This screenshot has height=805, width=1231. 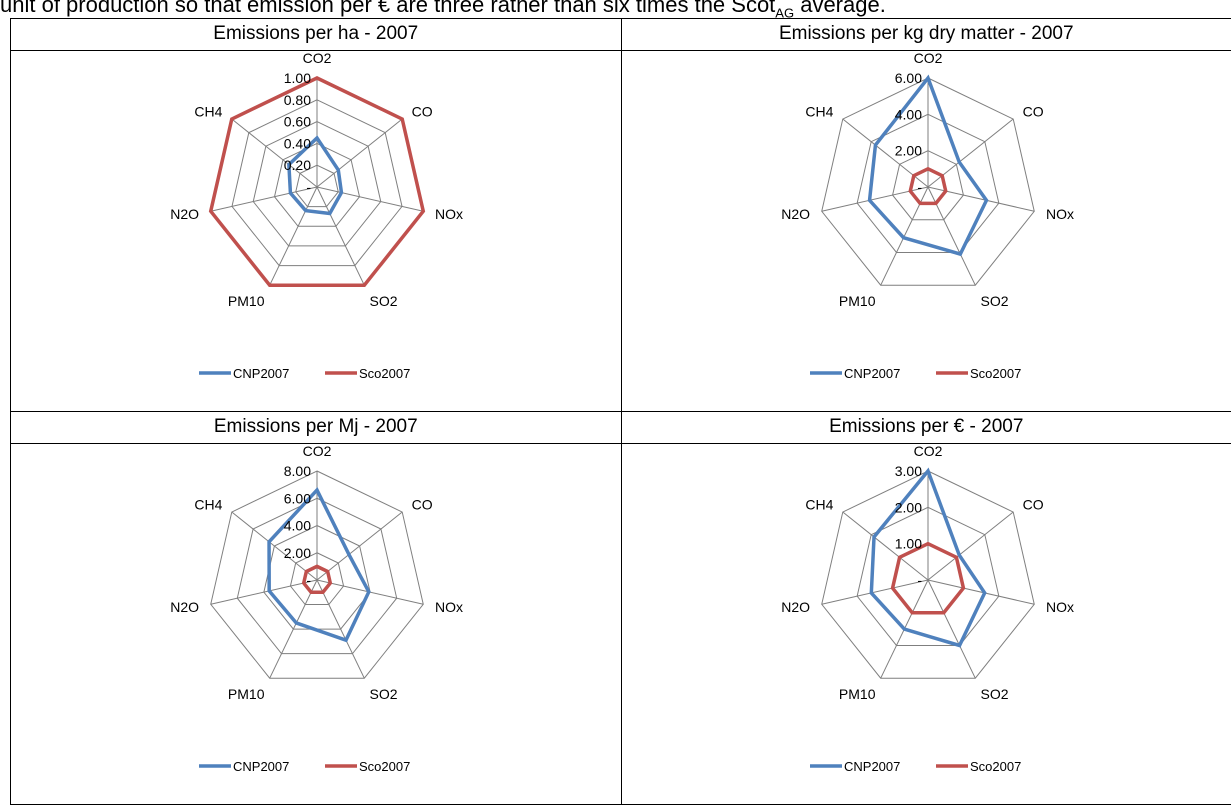 I want to click on tick-label: 0.20, so click(x=297, y=165).